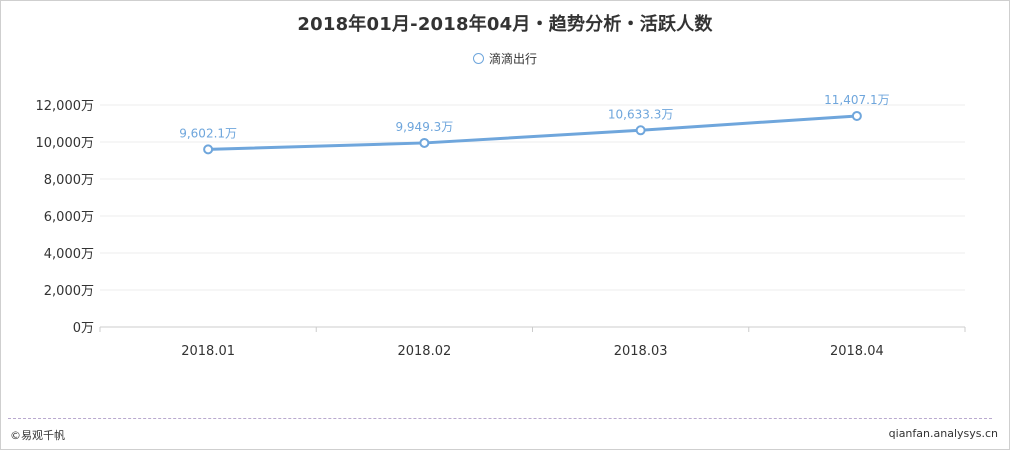  I want to click on data-label: 10,633.3万, so click(640, 114).